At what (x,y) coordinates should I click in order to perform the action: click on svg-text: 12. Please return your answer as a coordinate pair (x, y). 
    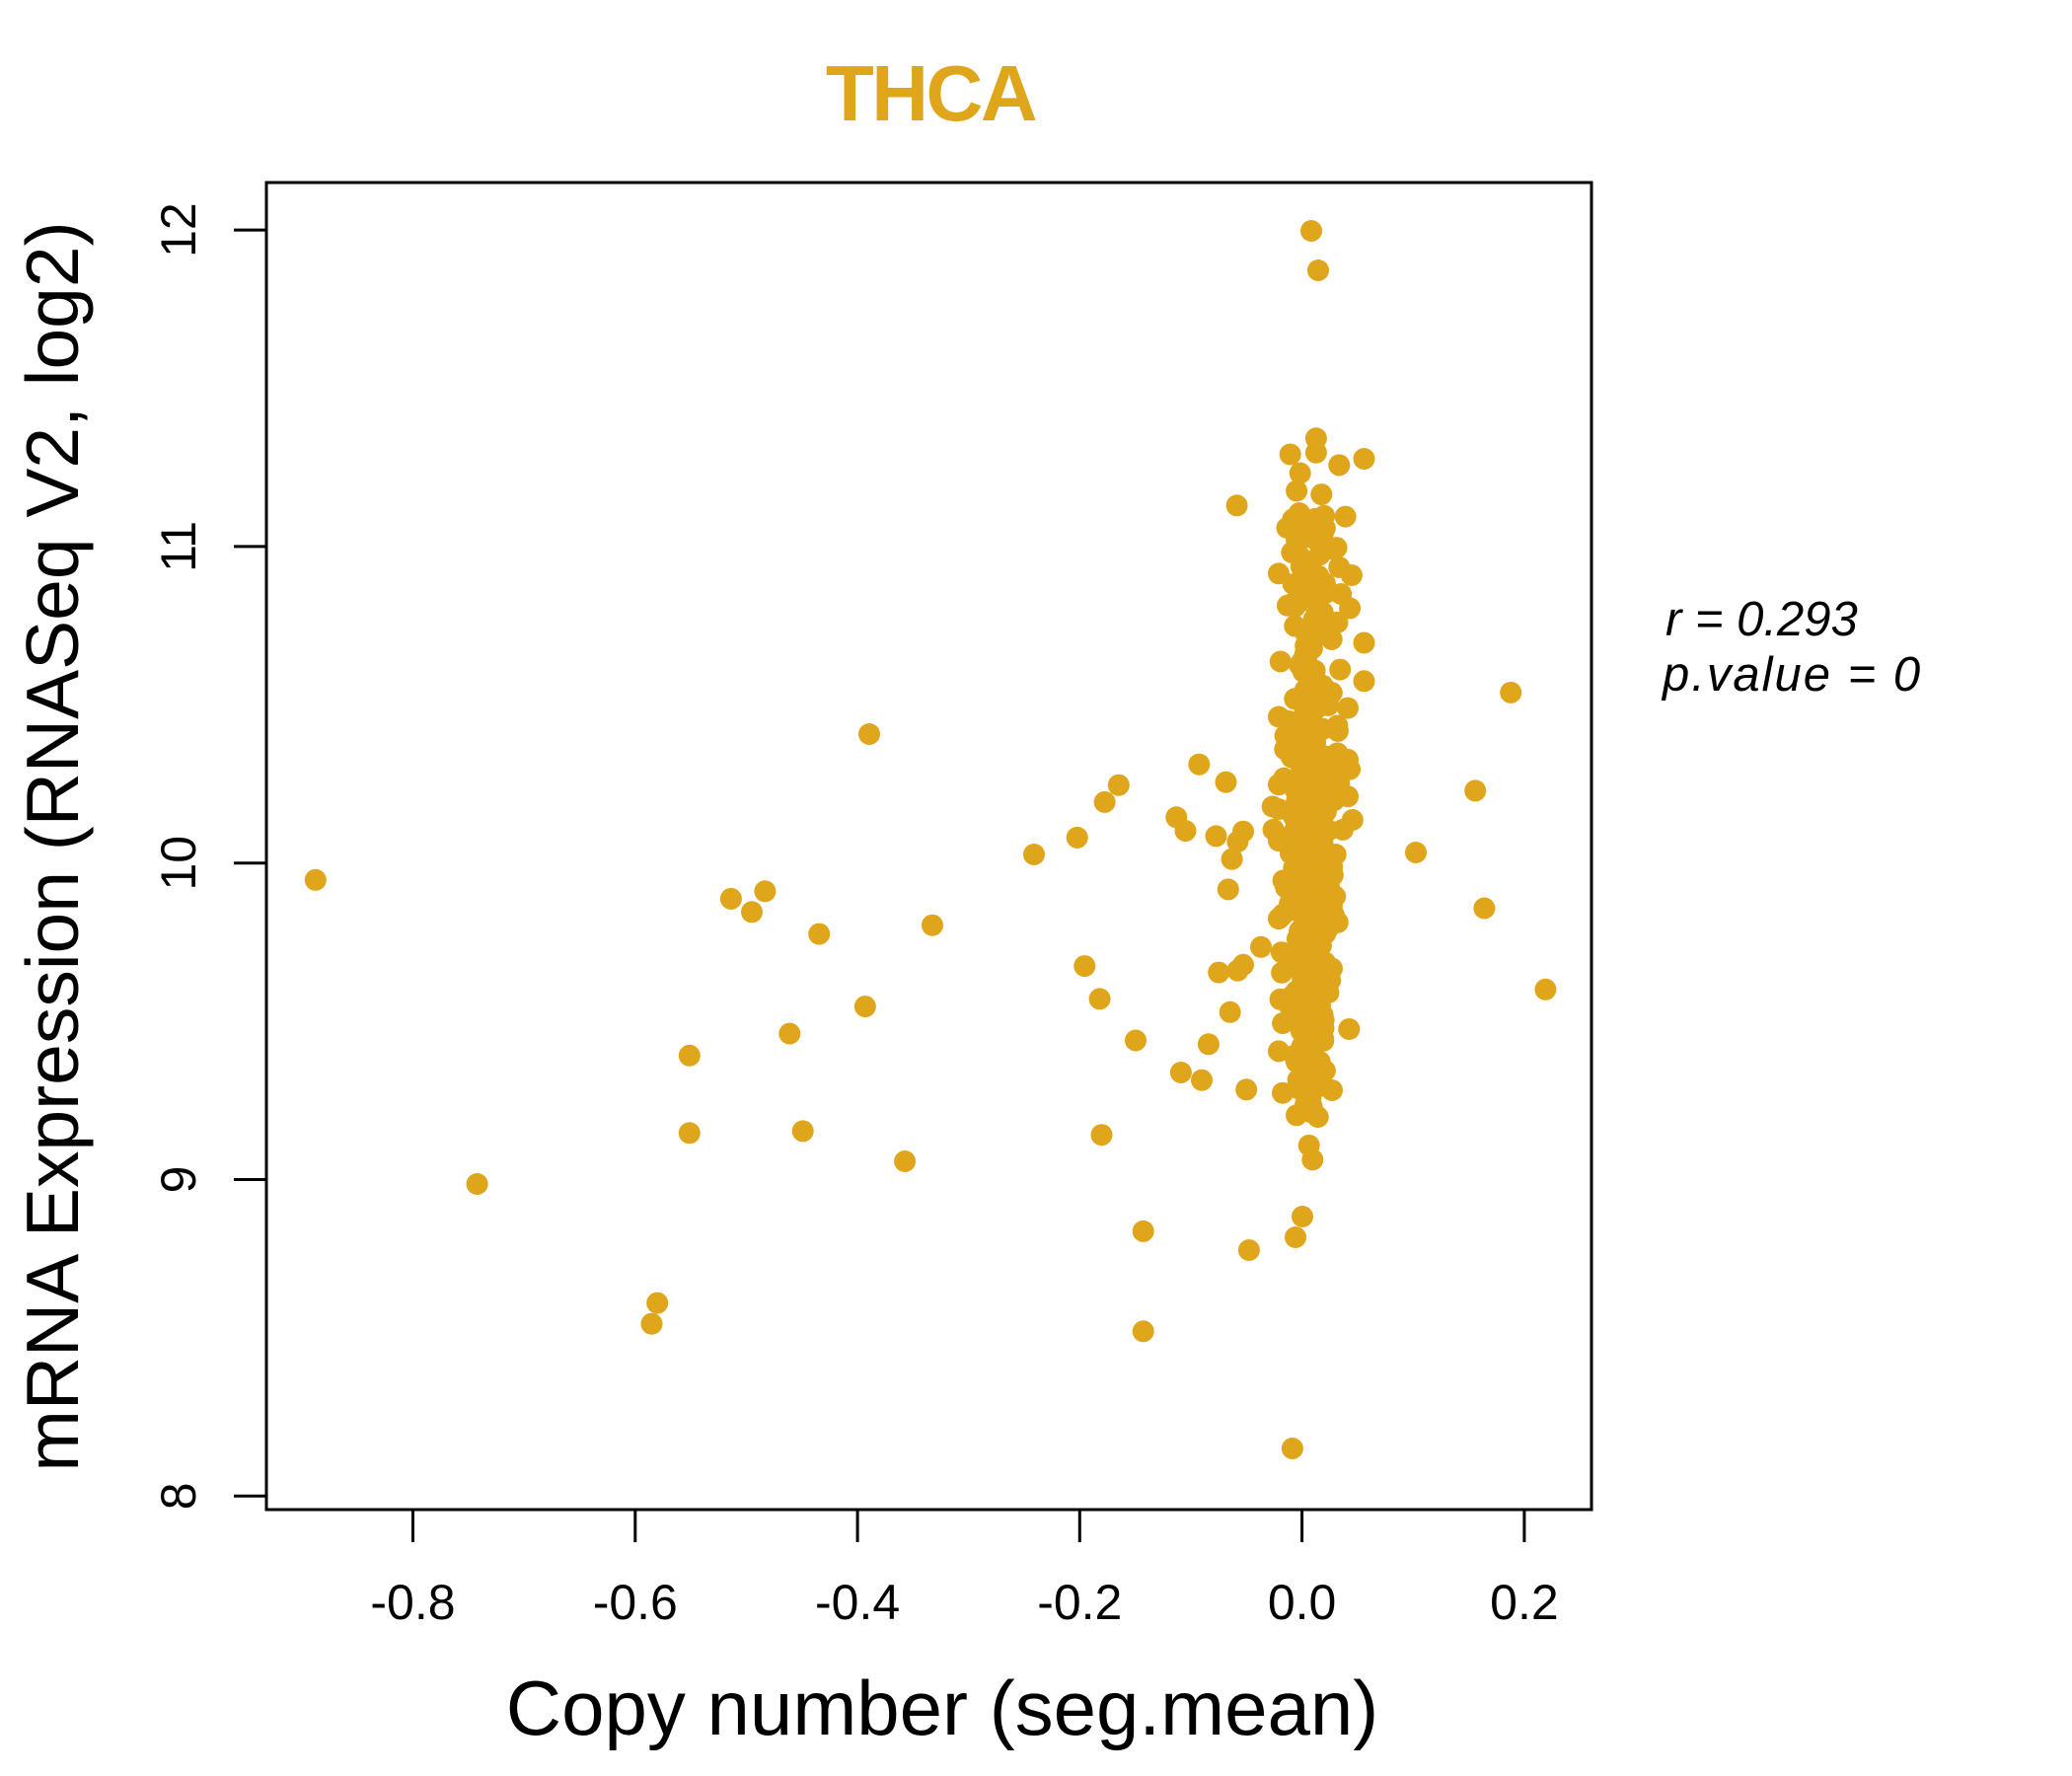
    Looking at the image, I should click on (179, 230).